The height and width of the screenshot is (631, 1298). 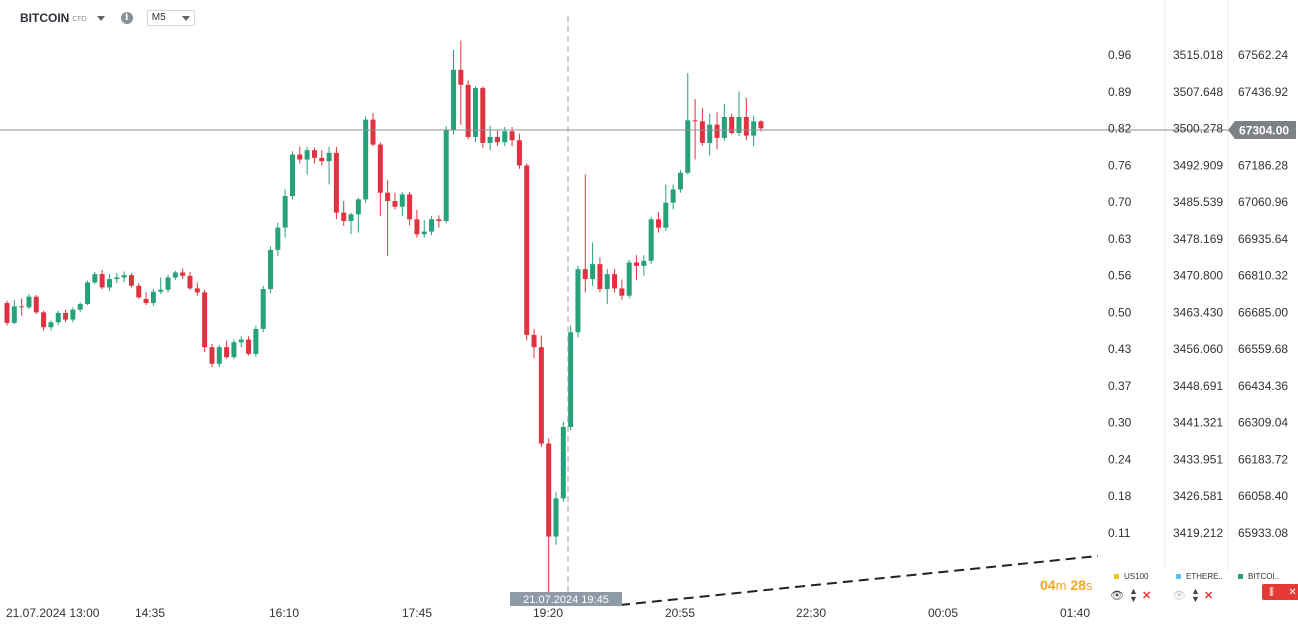 What do you see at coordinates (45, 18) in the screenshot?
I see `instrument-name: BITCOIN` at bounding box center [45, 18].